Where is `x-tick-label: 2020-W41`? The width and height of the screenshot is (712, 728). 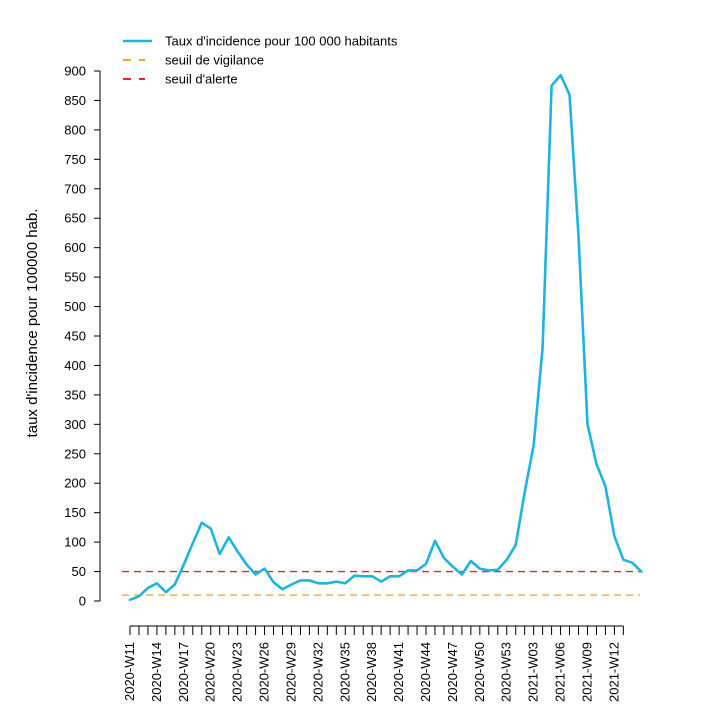 x-tick-label: 2020-W41 is located at coordinates (398, 672).